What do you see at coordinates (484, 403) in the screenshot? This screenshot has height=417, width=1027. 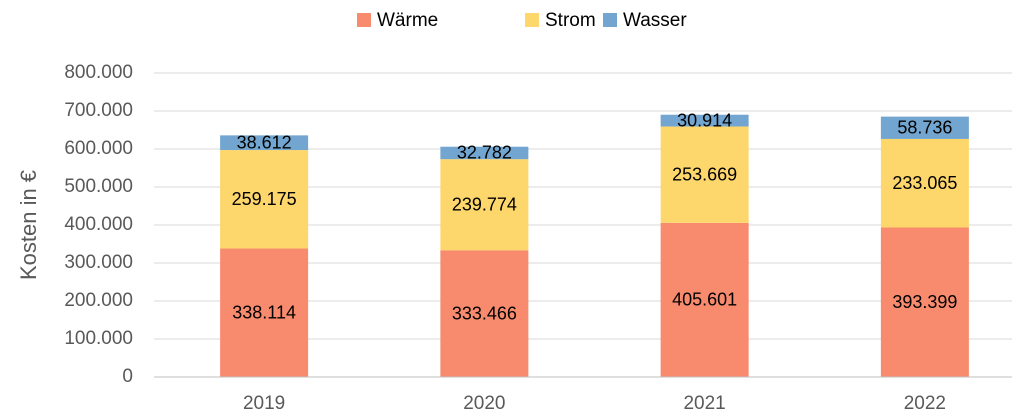 I see `x-tick-label: 2020` at bounding box center [484, 403].